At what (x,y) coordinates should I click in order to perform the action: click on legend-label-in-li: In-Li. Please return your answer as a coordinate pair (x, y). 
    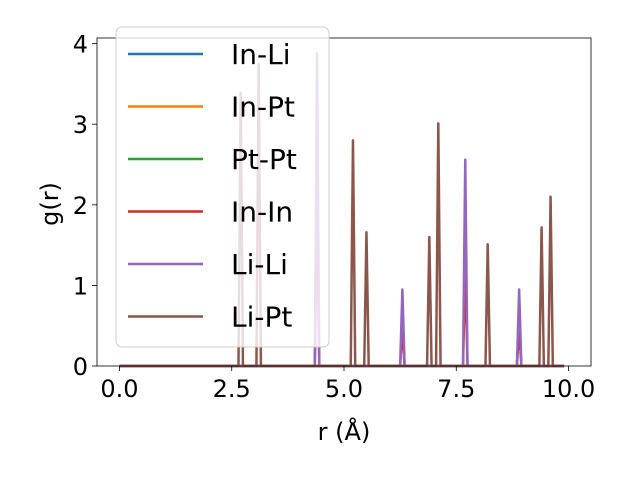
    Looking at the image, I should click on (261, 54).